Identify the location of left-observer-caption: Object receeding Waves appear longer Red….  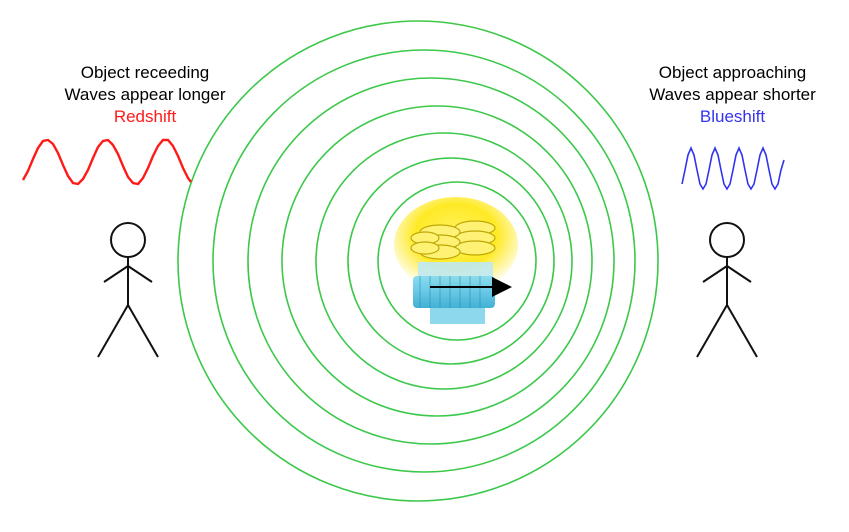
(145, 95).